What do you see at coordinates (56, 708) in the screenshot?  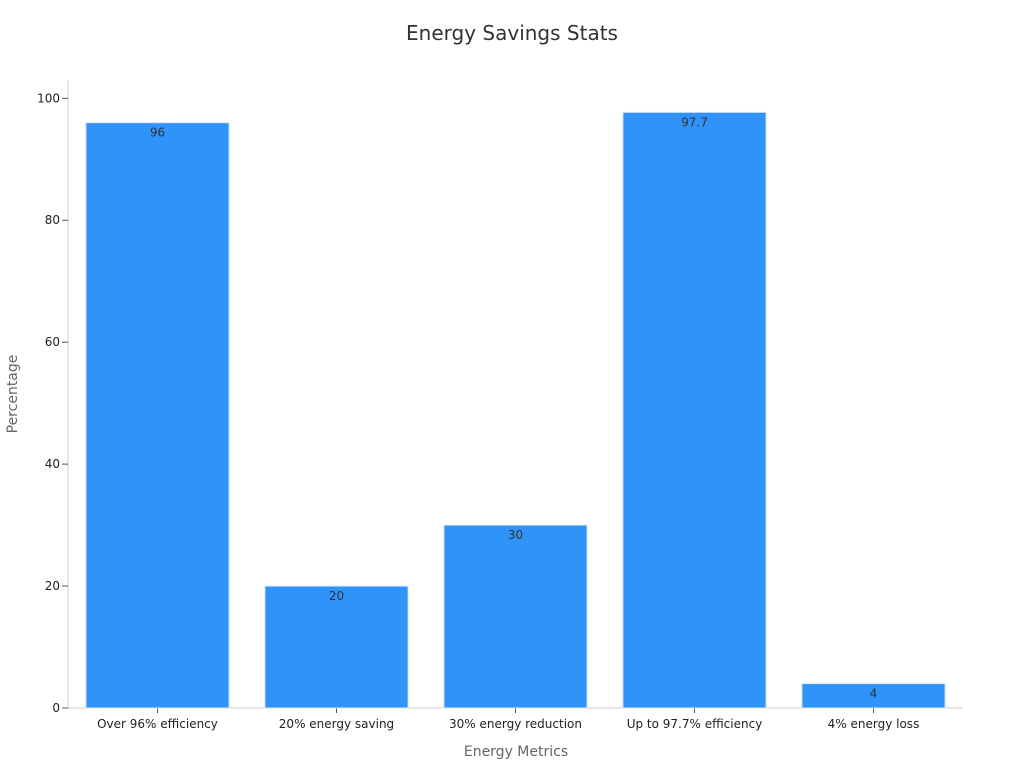 I see `y-tick-label: 0` at bounding box center [56, 708].